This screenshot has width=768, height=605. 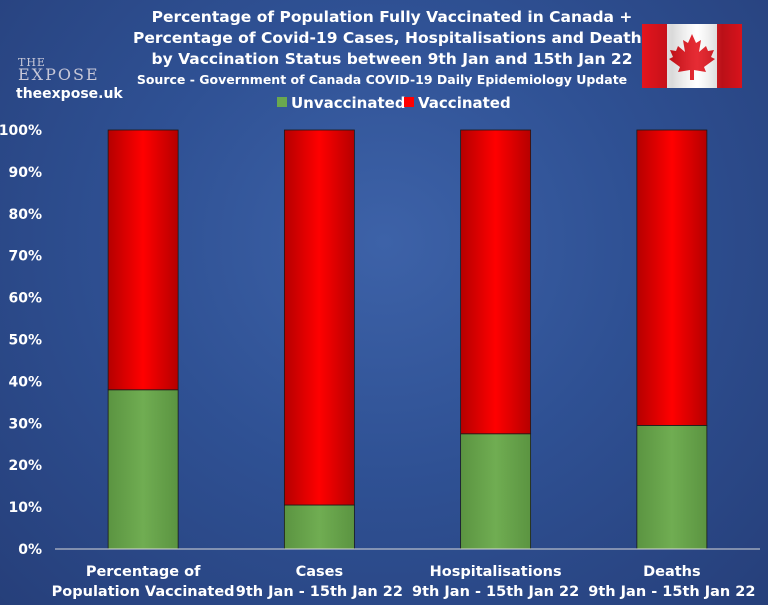 I want to click on y-tick-label: 20%, so click(x=25, y=466).